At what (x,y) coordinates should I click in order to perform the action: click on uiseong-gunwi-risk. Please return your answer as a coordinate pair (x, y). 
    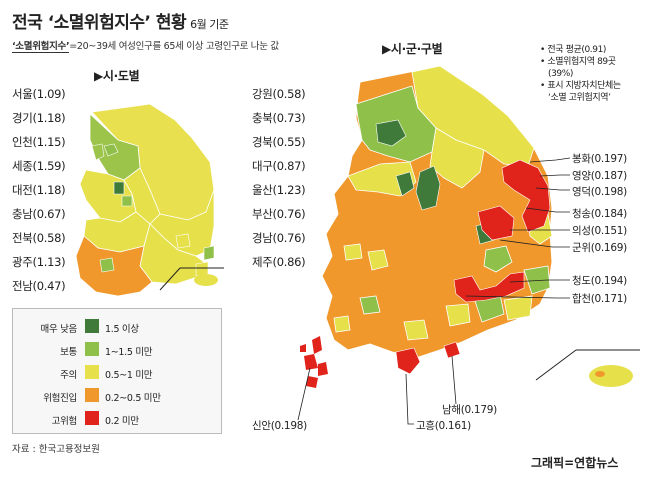
    Looking at the image, I should click on (496, 223).